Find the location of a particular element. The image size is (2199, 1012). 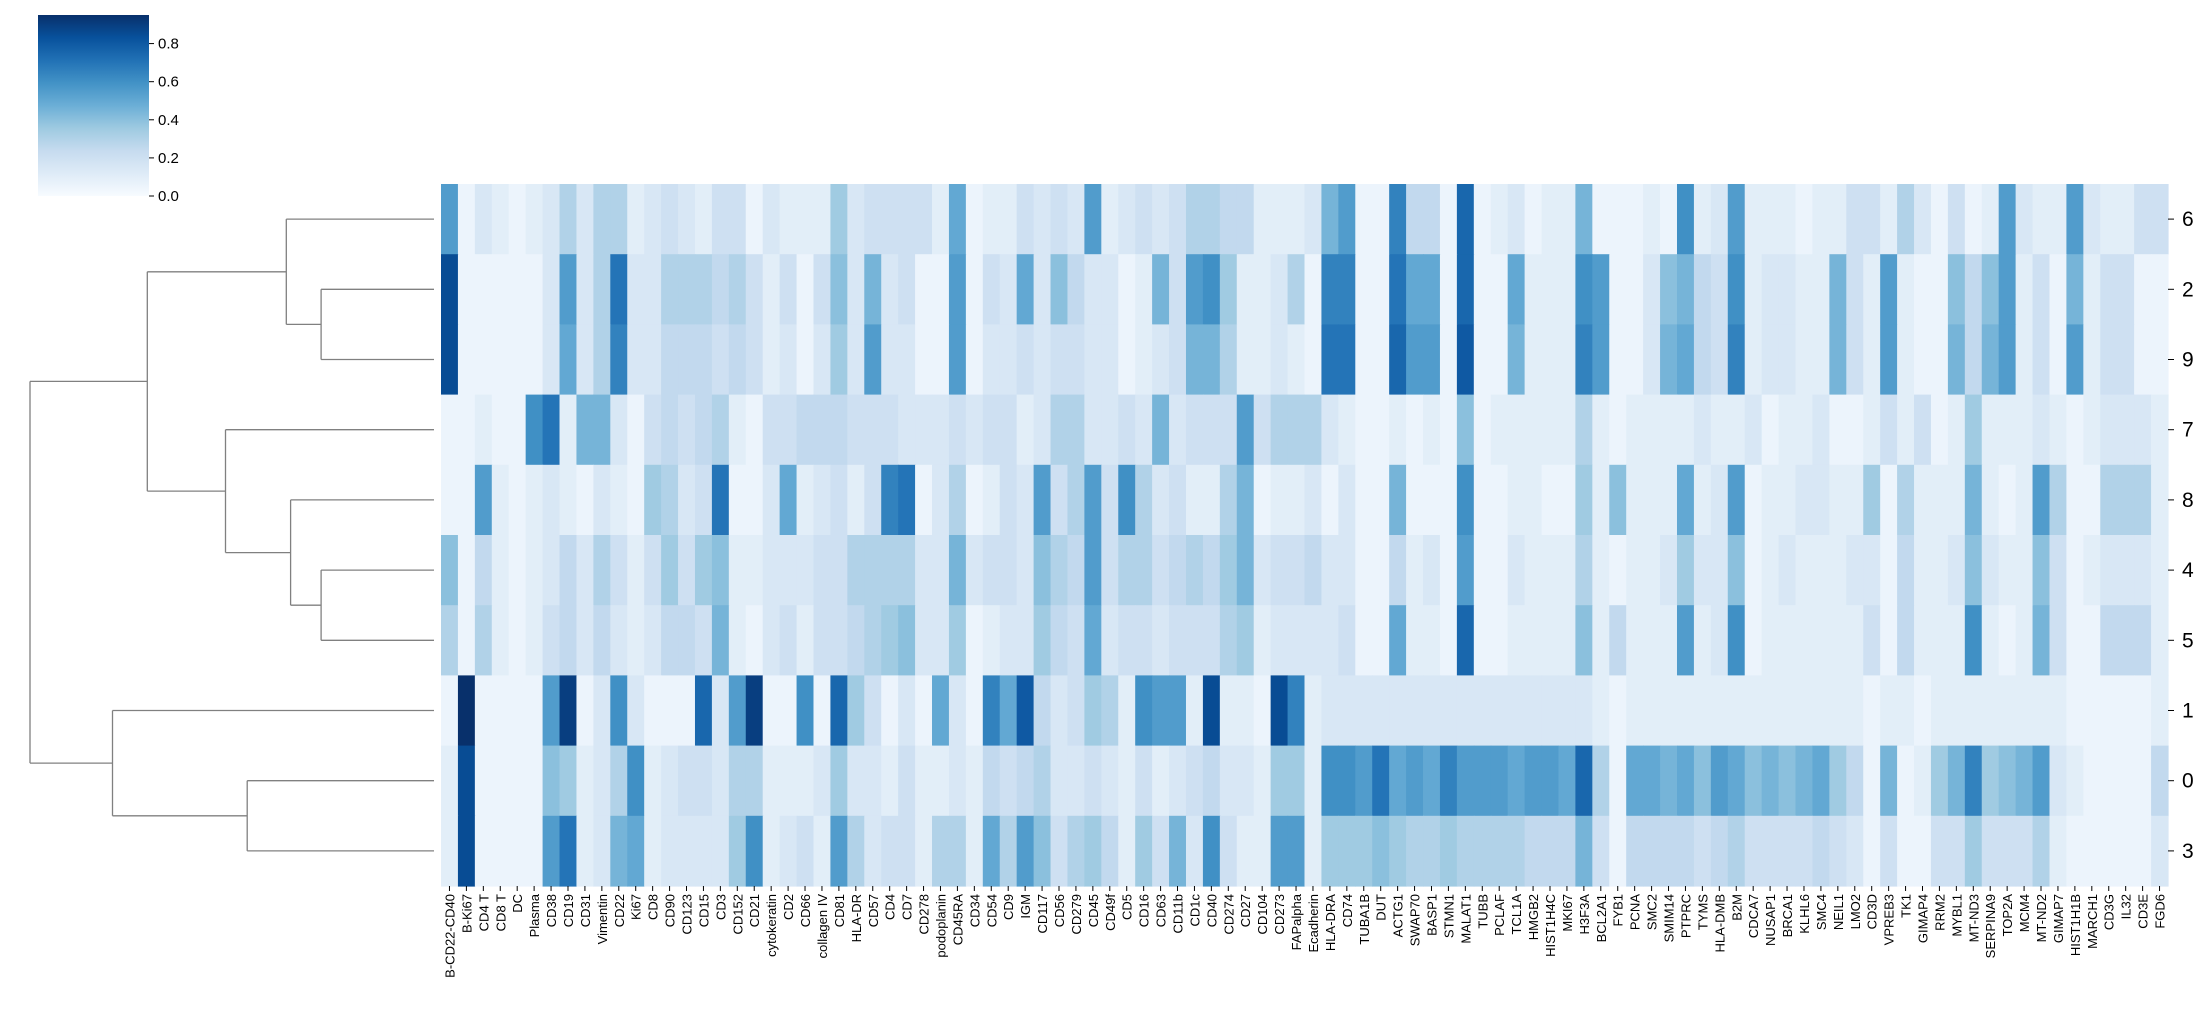

column-label: CD8 is located at coordinates (653, 907).